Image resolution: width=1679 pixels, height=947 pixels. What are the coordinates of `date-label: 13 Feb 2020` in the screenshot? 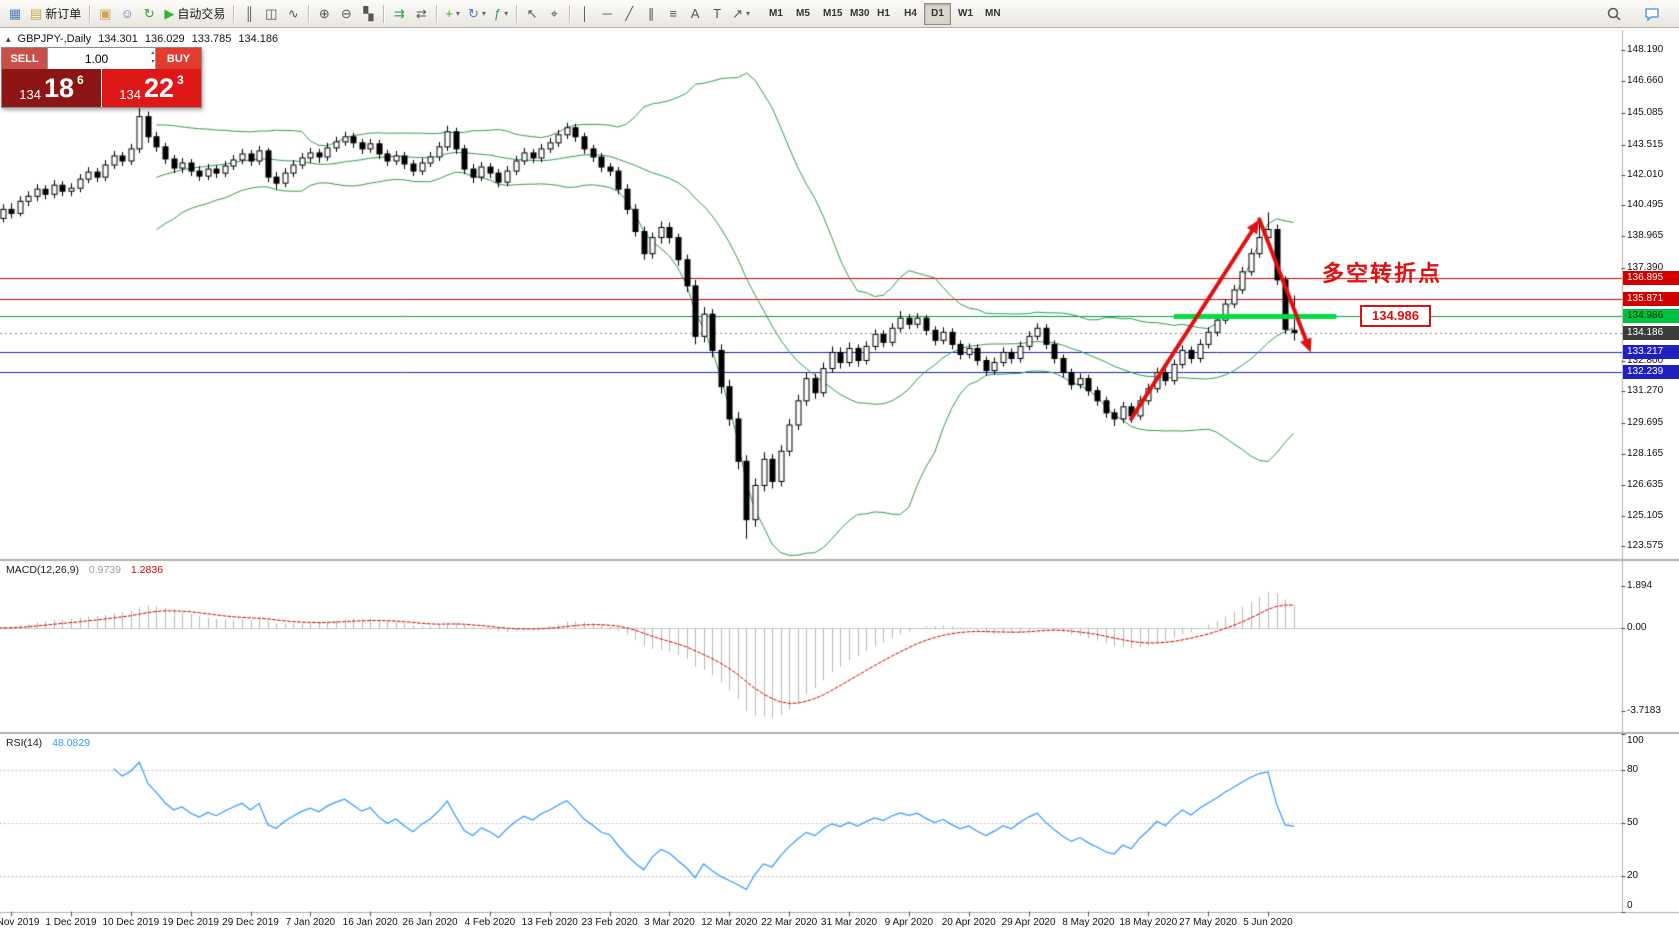 It's located at (549, 922).